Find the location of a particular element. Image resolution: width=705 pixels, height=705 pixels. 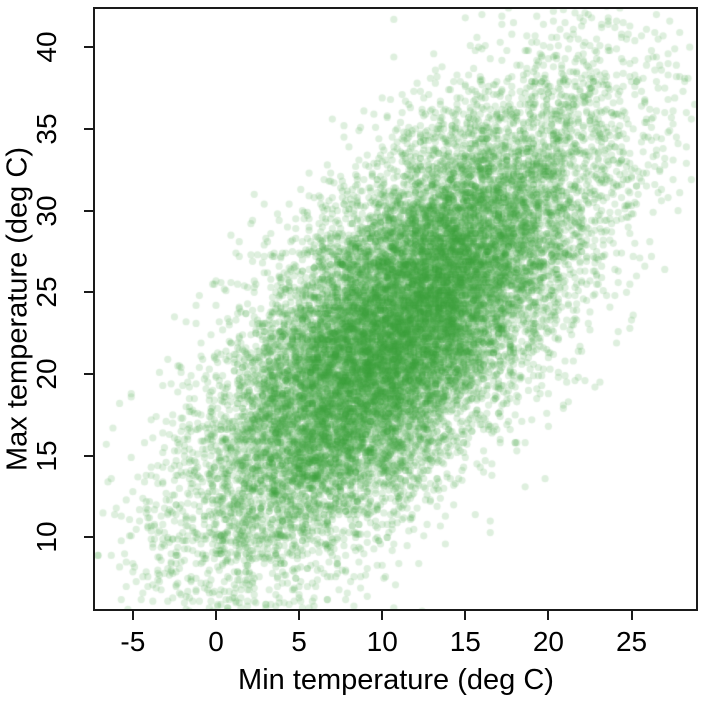

y-axis-title: Max temperature (deg C) is located at coordinates (17, 309).